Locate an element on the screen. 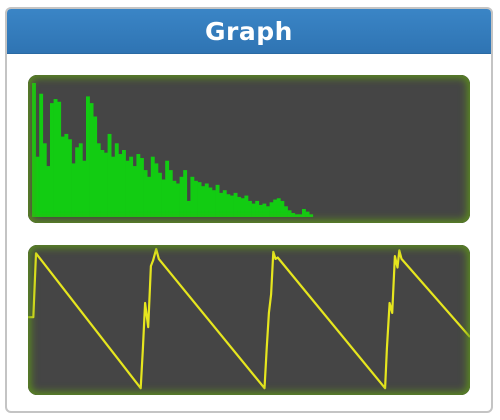 This screenshot has width=500, height=420. panel-title: Graph is located at coordinates (249, 31).